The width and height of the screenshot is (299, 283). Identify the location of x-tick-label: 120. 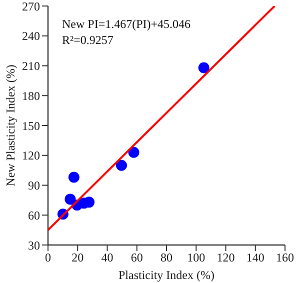
(225, 257).